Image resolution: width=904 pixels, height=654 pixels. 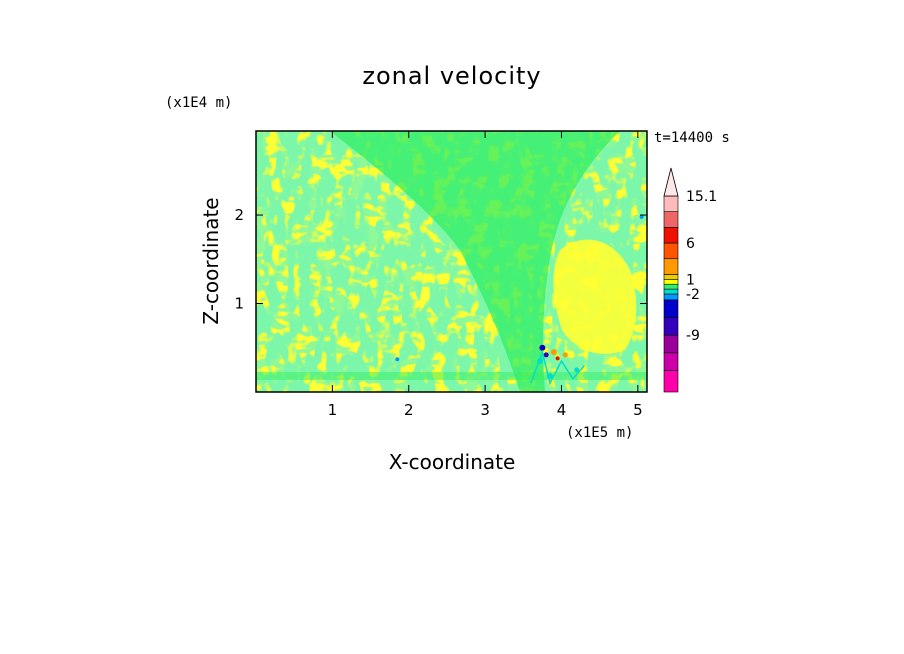 I want to click on x-tick-label: 3, so click(x=485, y=410).